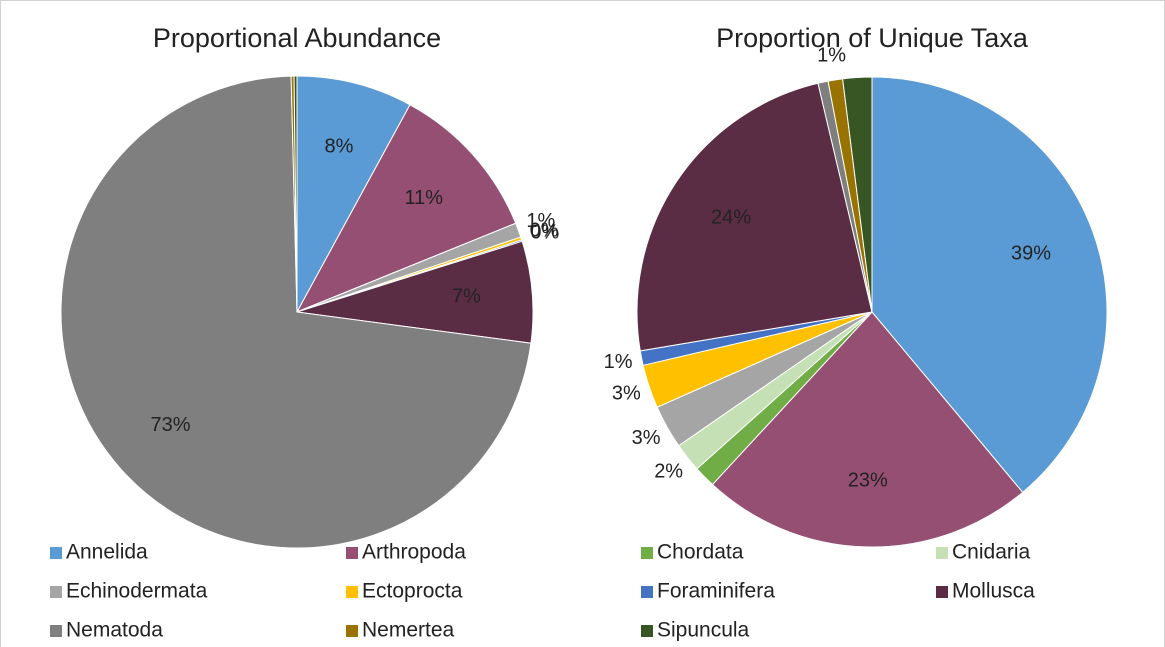 This screenshot has height=647, width=1165. I want to click on legend-label: Arthropoda, so click(414, 552).